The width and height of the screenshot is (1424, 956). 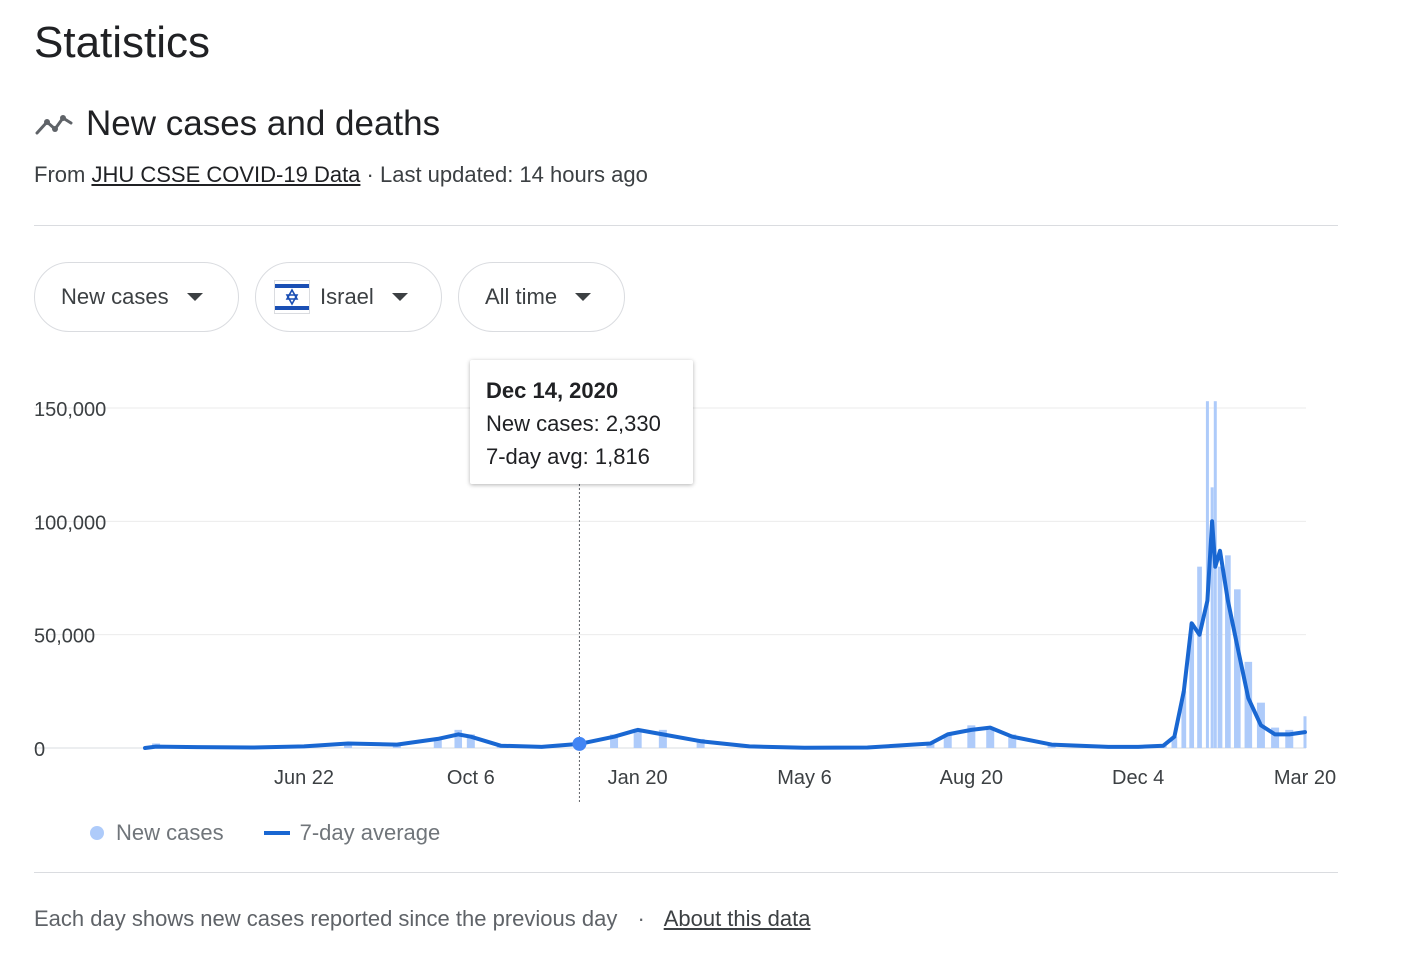 What do you see at coordinates (226, 174) in the screenshot?
I see `source-link: JHU CSSE COVID-19 Data` at bounding box center [226, 174].